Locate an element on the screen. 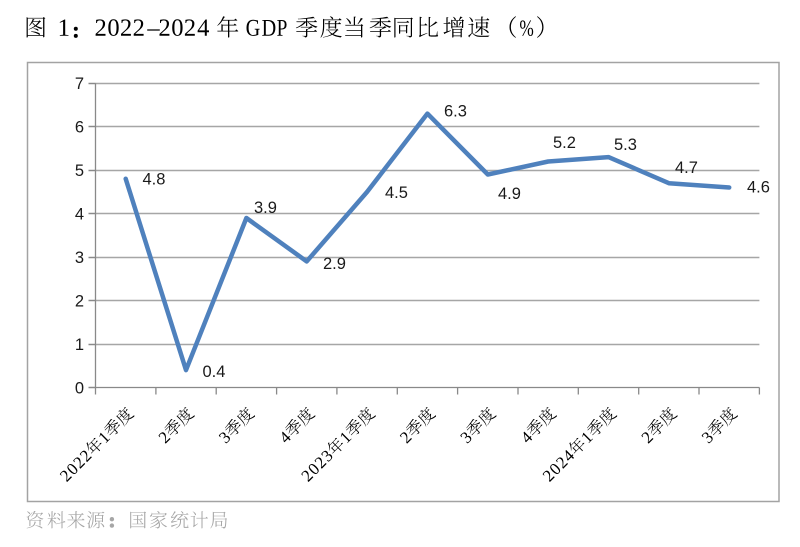 This screenshot has width=800, height=547. svg-text: 5.2 is located at coordinates (564, 143).